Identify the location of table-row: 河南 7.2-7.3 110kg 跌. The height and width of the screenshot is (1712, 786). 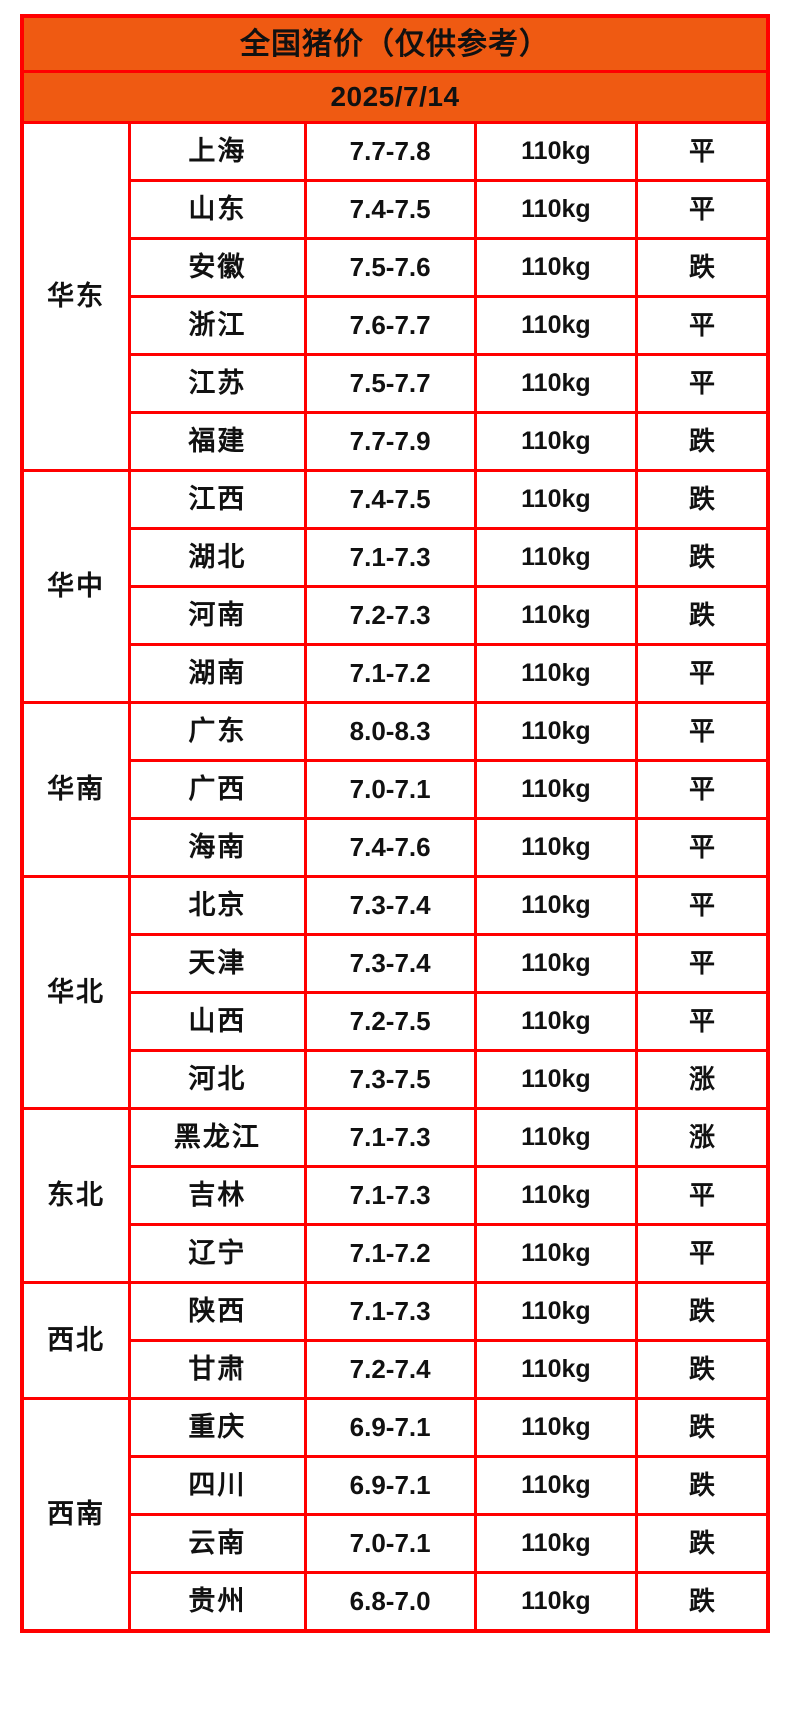
(396, 615).